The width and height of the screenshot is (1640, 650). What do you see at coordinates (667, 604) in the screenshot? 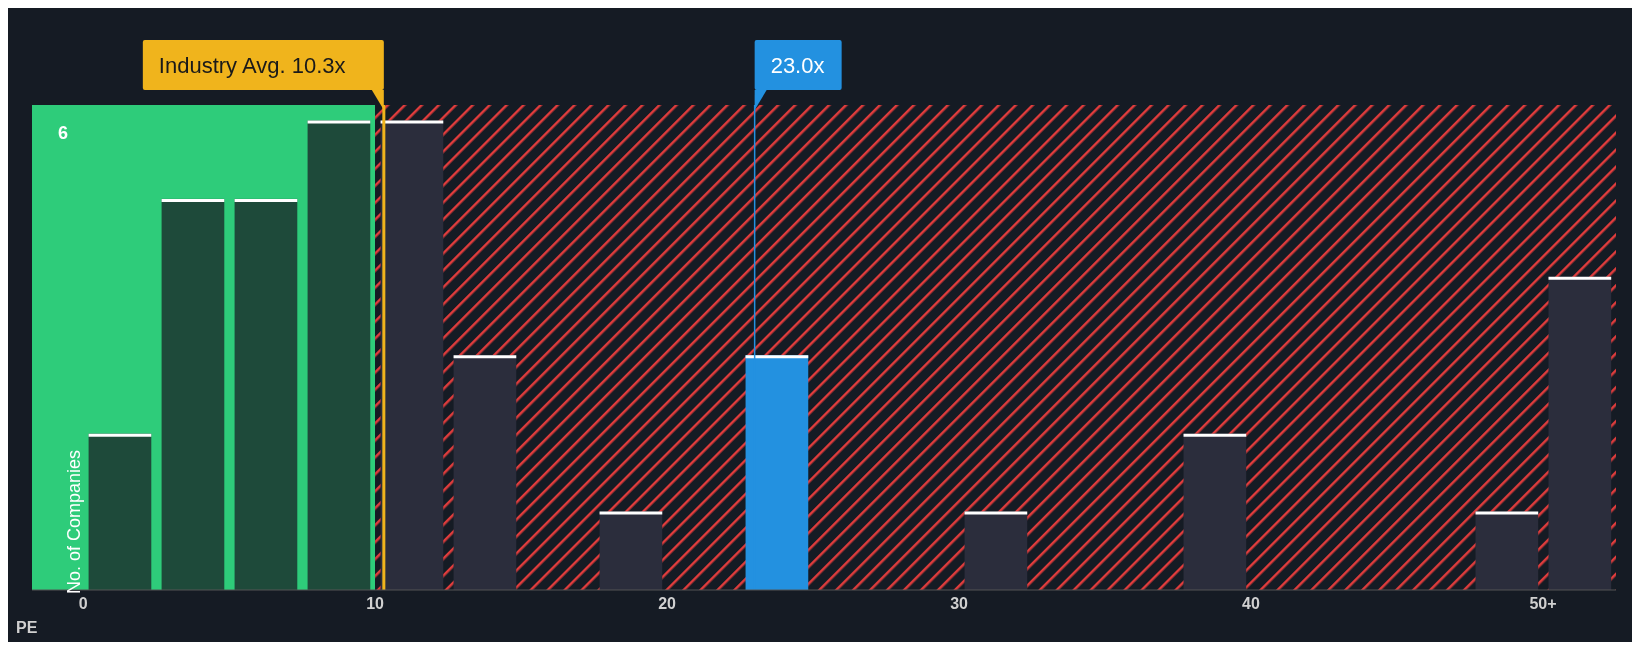
I see `x-tick-label: 20` at bounding box center [667, 604].